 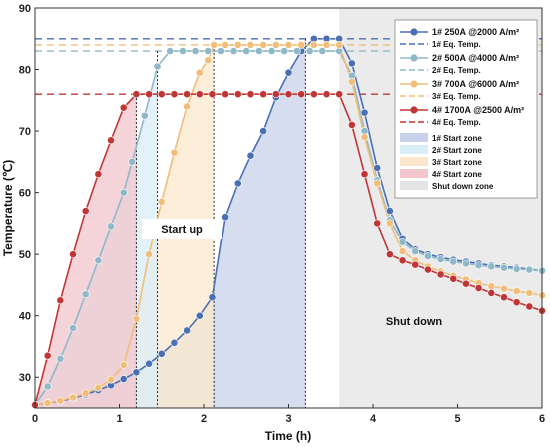 I want to click on x-tick-label: 4, so click(x=373, y=419).